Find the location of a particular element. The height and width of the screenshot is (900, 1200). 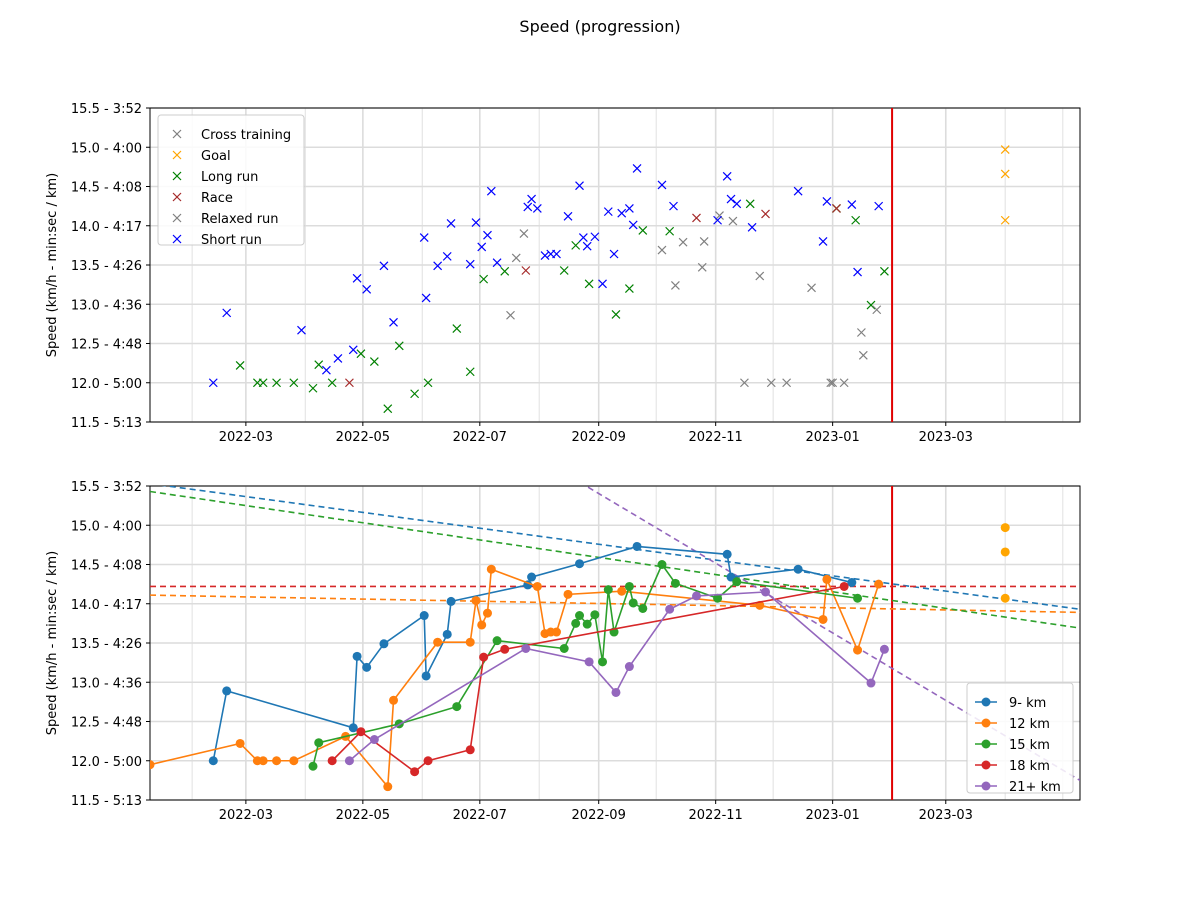

x-tick-label: 2022-05 is located at coordinates (363, 437).